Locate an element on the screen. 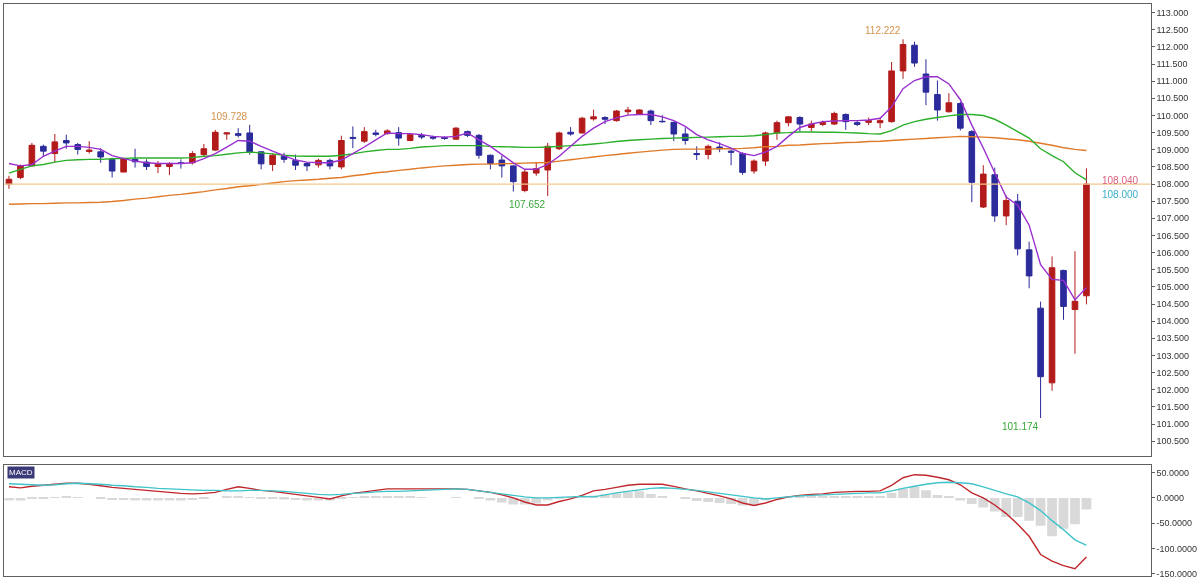 This screenshot has height=583, width=1200. y-tick-label: 103.500 is located at coordinates (1172, 338).